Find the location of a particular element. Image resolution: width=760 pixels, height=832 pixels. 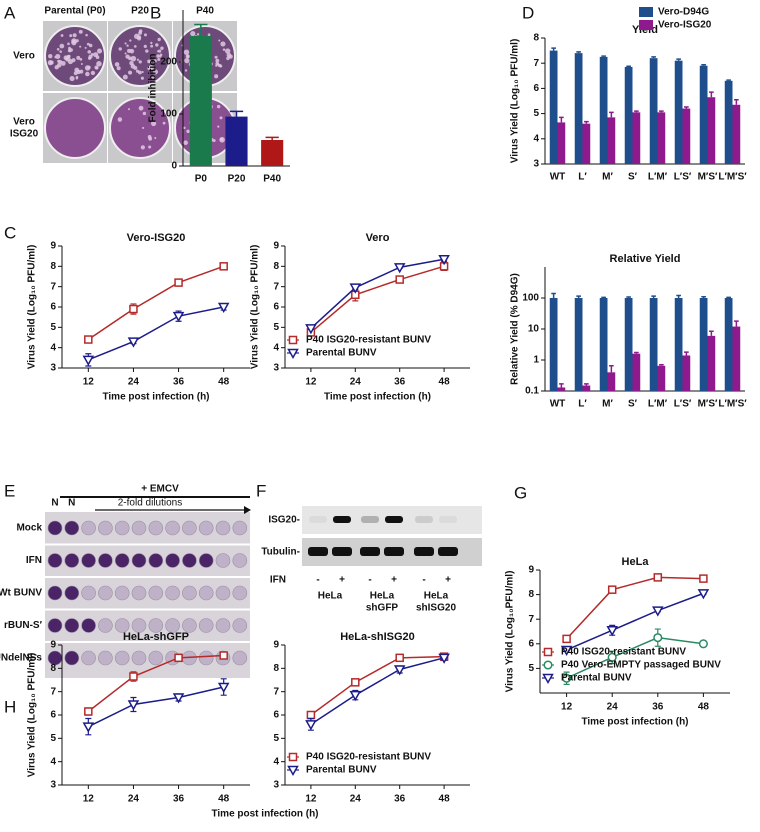

y-axis-label: Virus Yield (Log₁₀PFU/ml) is located at coordinates (510, 632).